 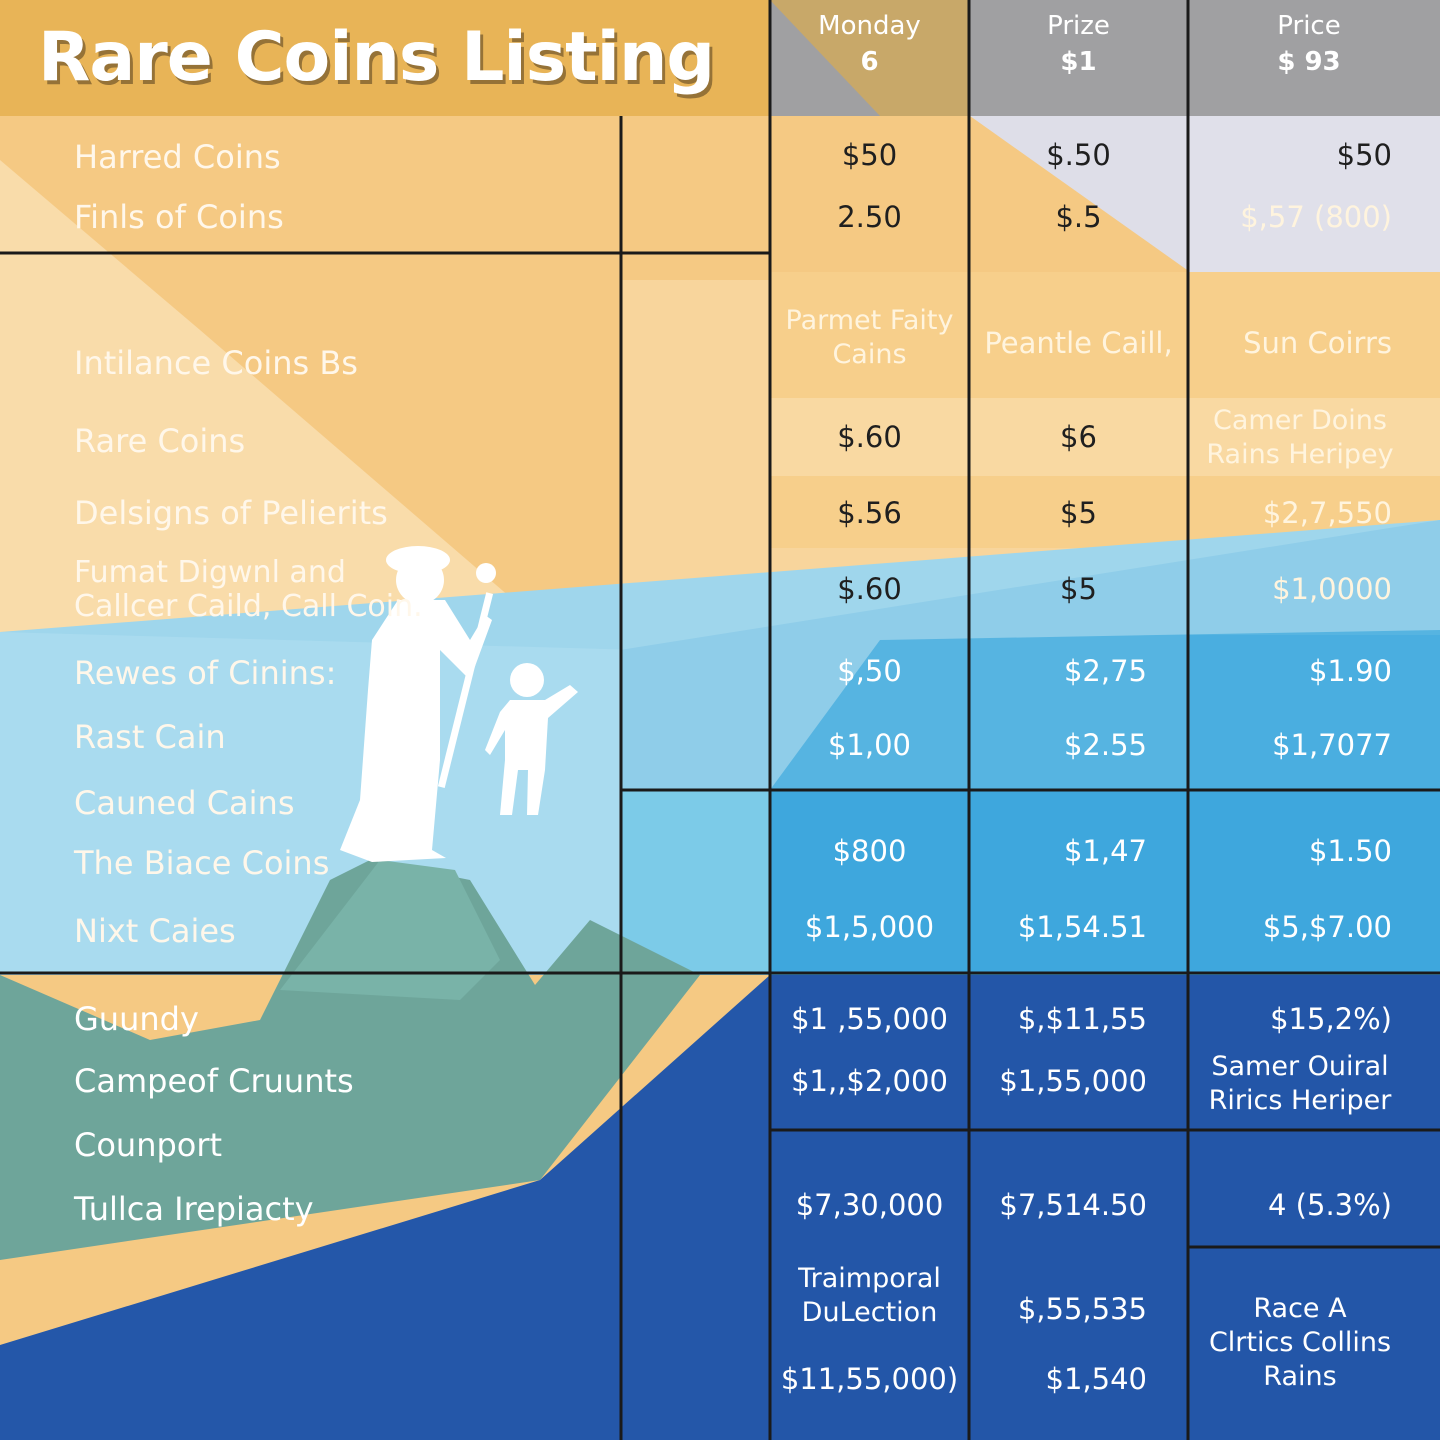 What do you see at coordinates (1105, 671) in the screenshot?
I see `table-cell: $2,75` at bounding box center [1105, 671].